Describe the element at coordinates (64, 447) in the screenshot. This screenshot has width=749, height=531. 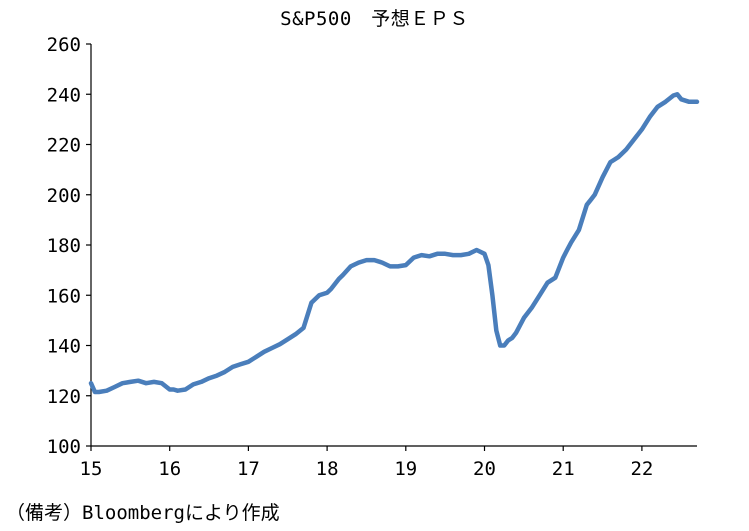
I see `y-tick-label: 100` at that location.